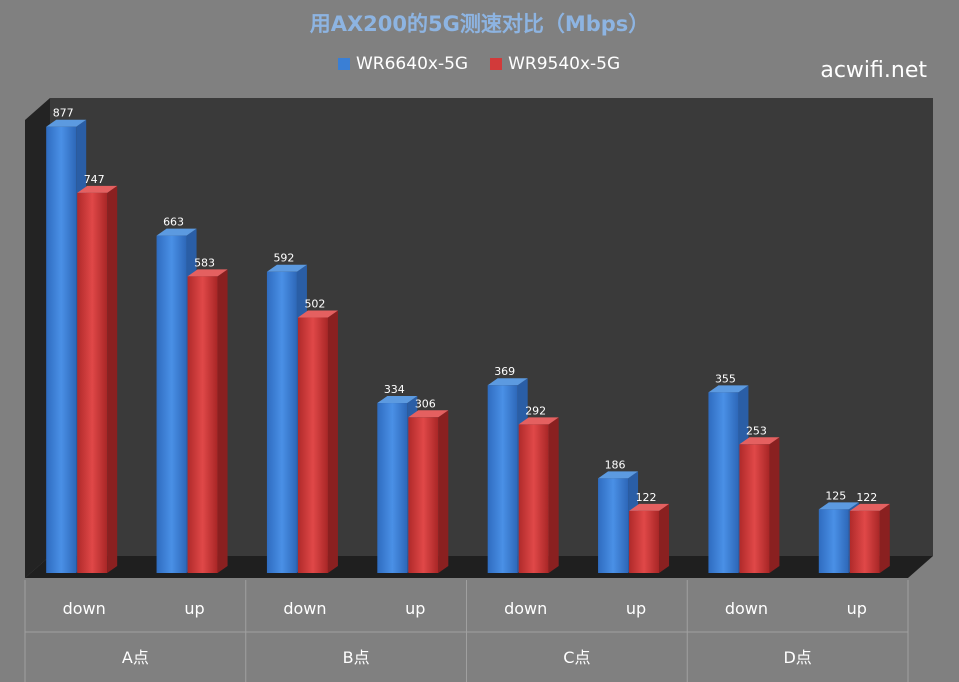 The width and height of the screenshot is (959, 682). Describe the element at coordinates (873, 70) in the screenshot. I see `watermark-text: acwifi.net` at that location.